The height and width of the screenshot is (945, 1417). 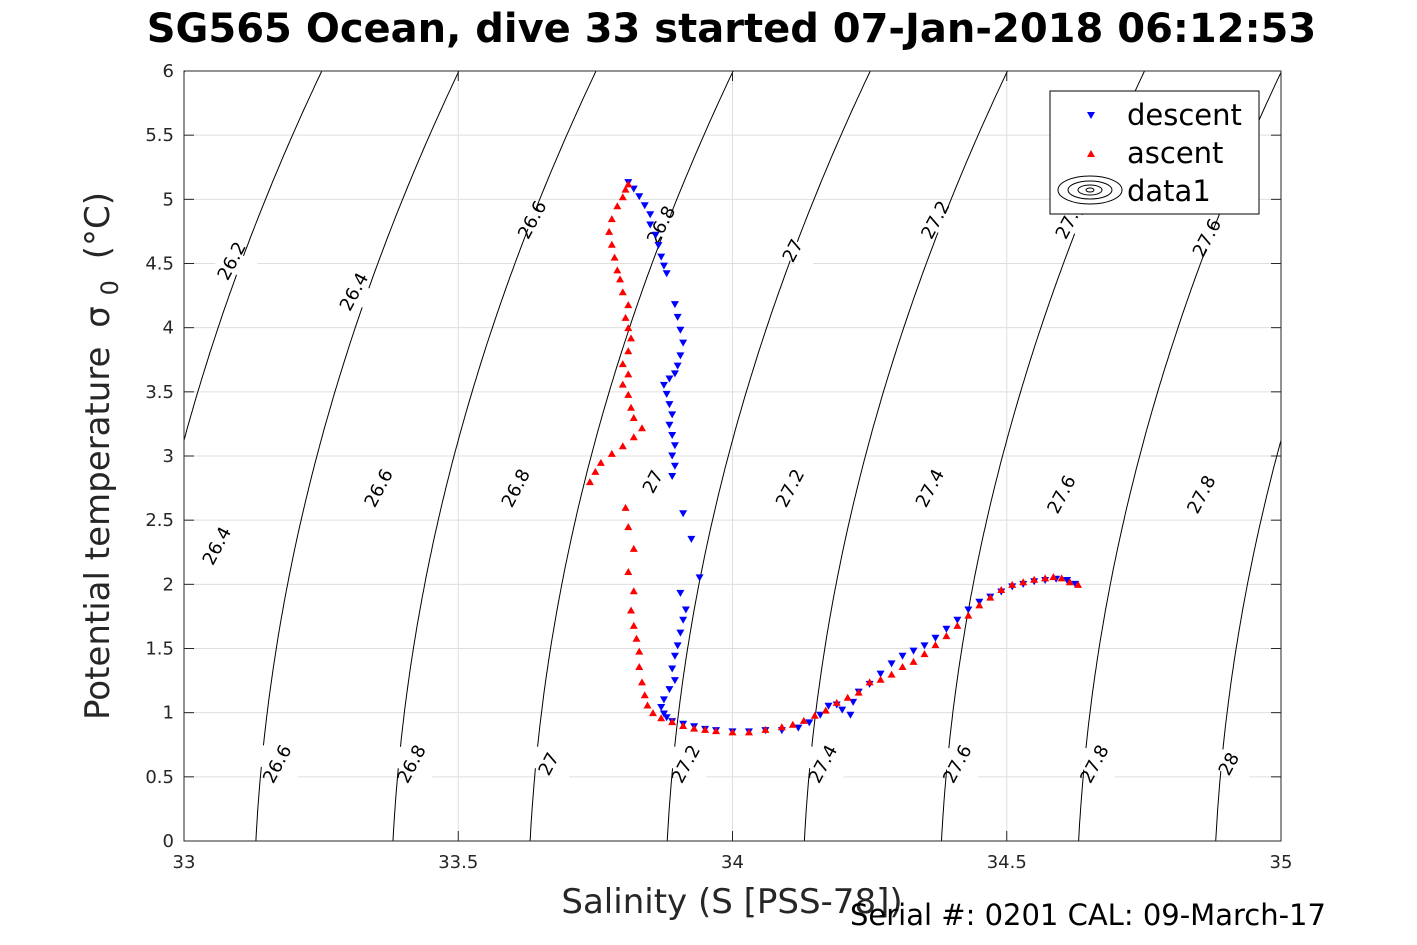 I want to click on y-tick-label: 0, so click(x=168, y=841).